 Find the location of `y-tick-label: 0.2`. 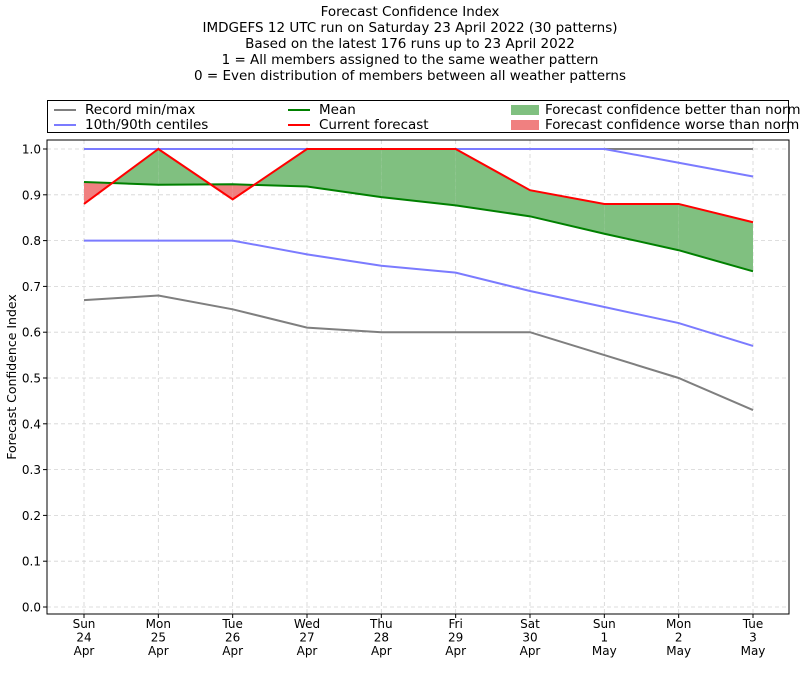

y-tick-label: 0.2 is located at coordinates (31, 516).